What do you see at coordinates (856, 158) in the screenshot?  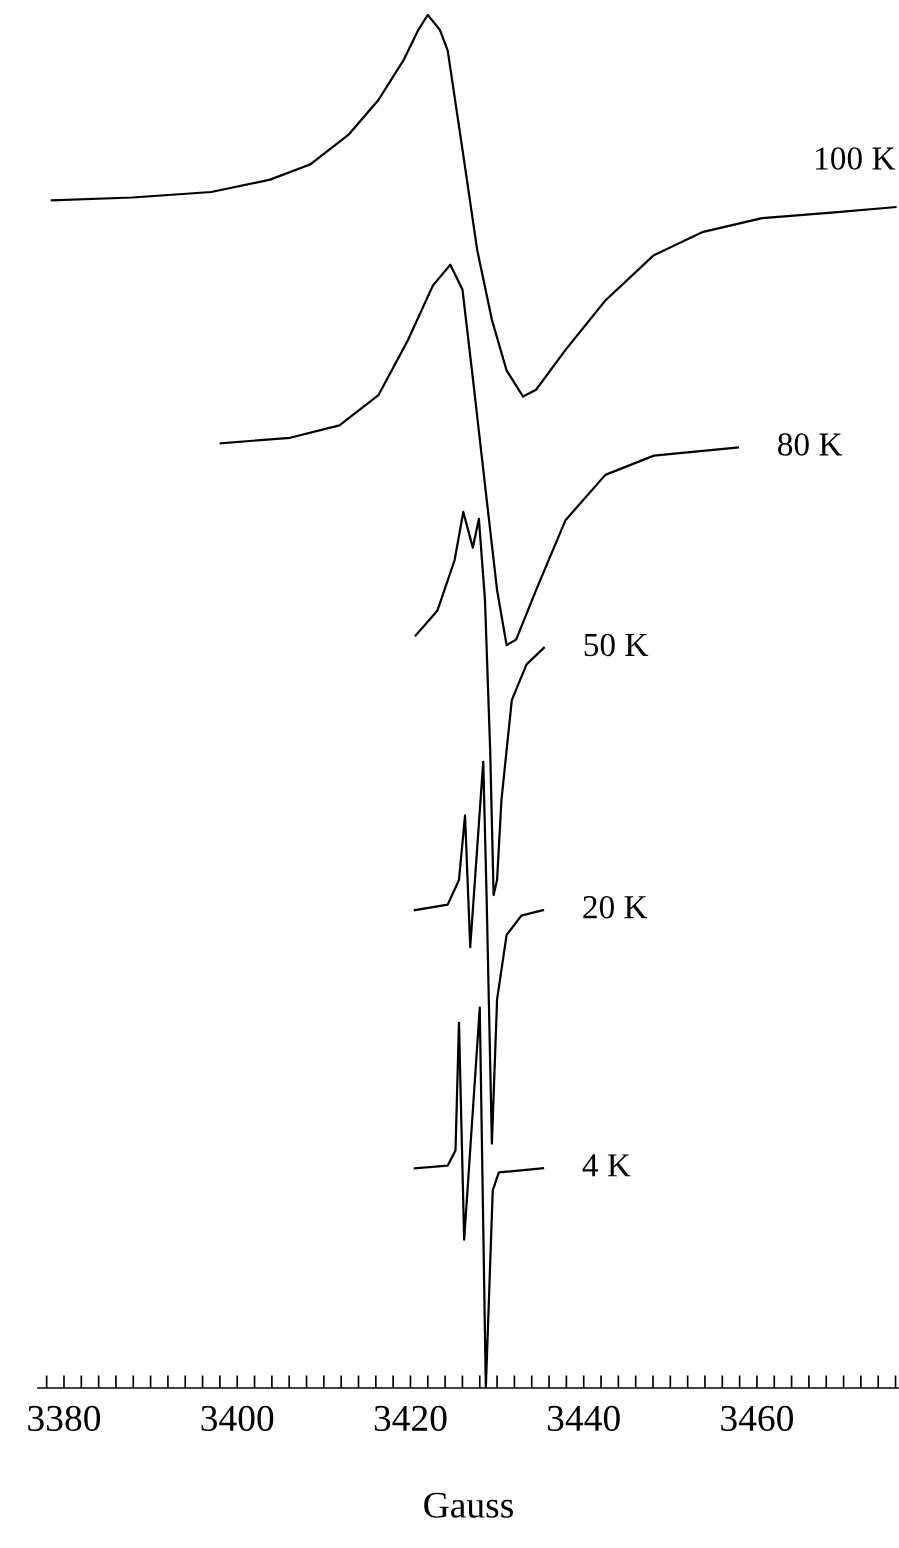 I see `series-label: 100 K` at bounding box center [856, 158].